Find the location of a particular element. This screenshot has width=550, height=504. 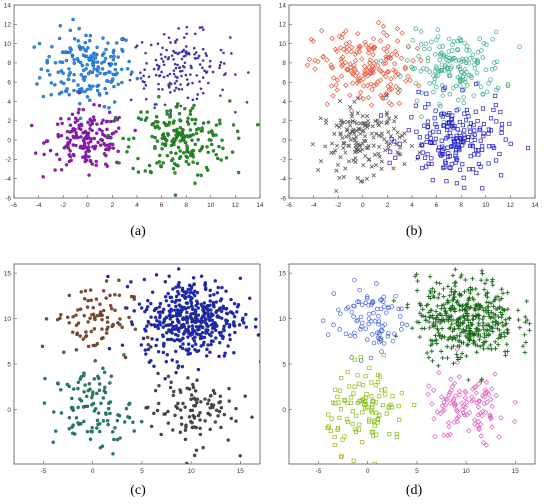

x-tick-label: 4 is located at coordinates (412, 205).